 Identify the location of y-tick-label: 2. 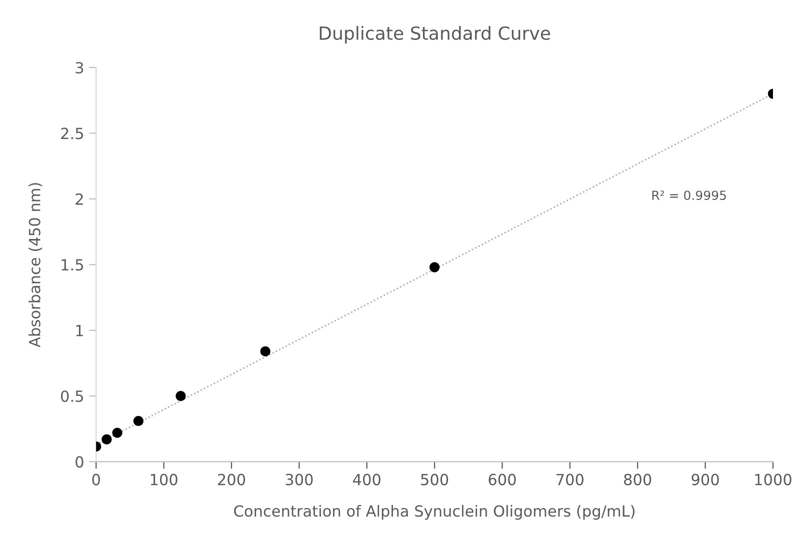
(79, 199).